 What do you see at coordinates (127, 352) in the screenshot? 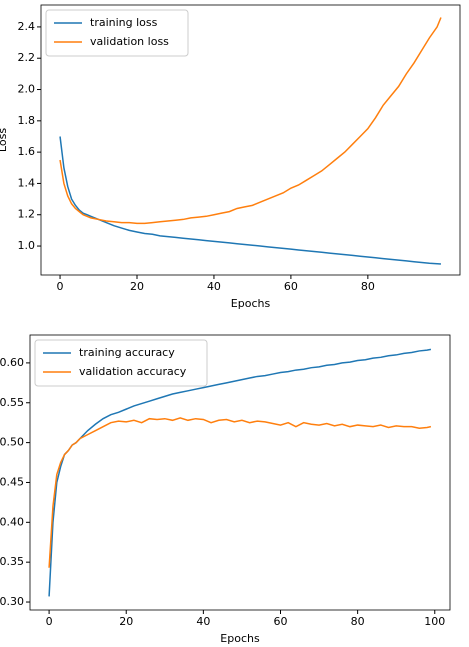
I see `legend-label: training accuracy` at bounding box center [127, 352].